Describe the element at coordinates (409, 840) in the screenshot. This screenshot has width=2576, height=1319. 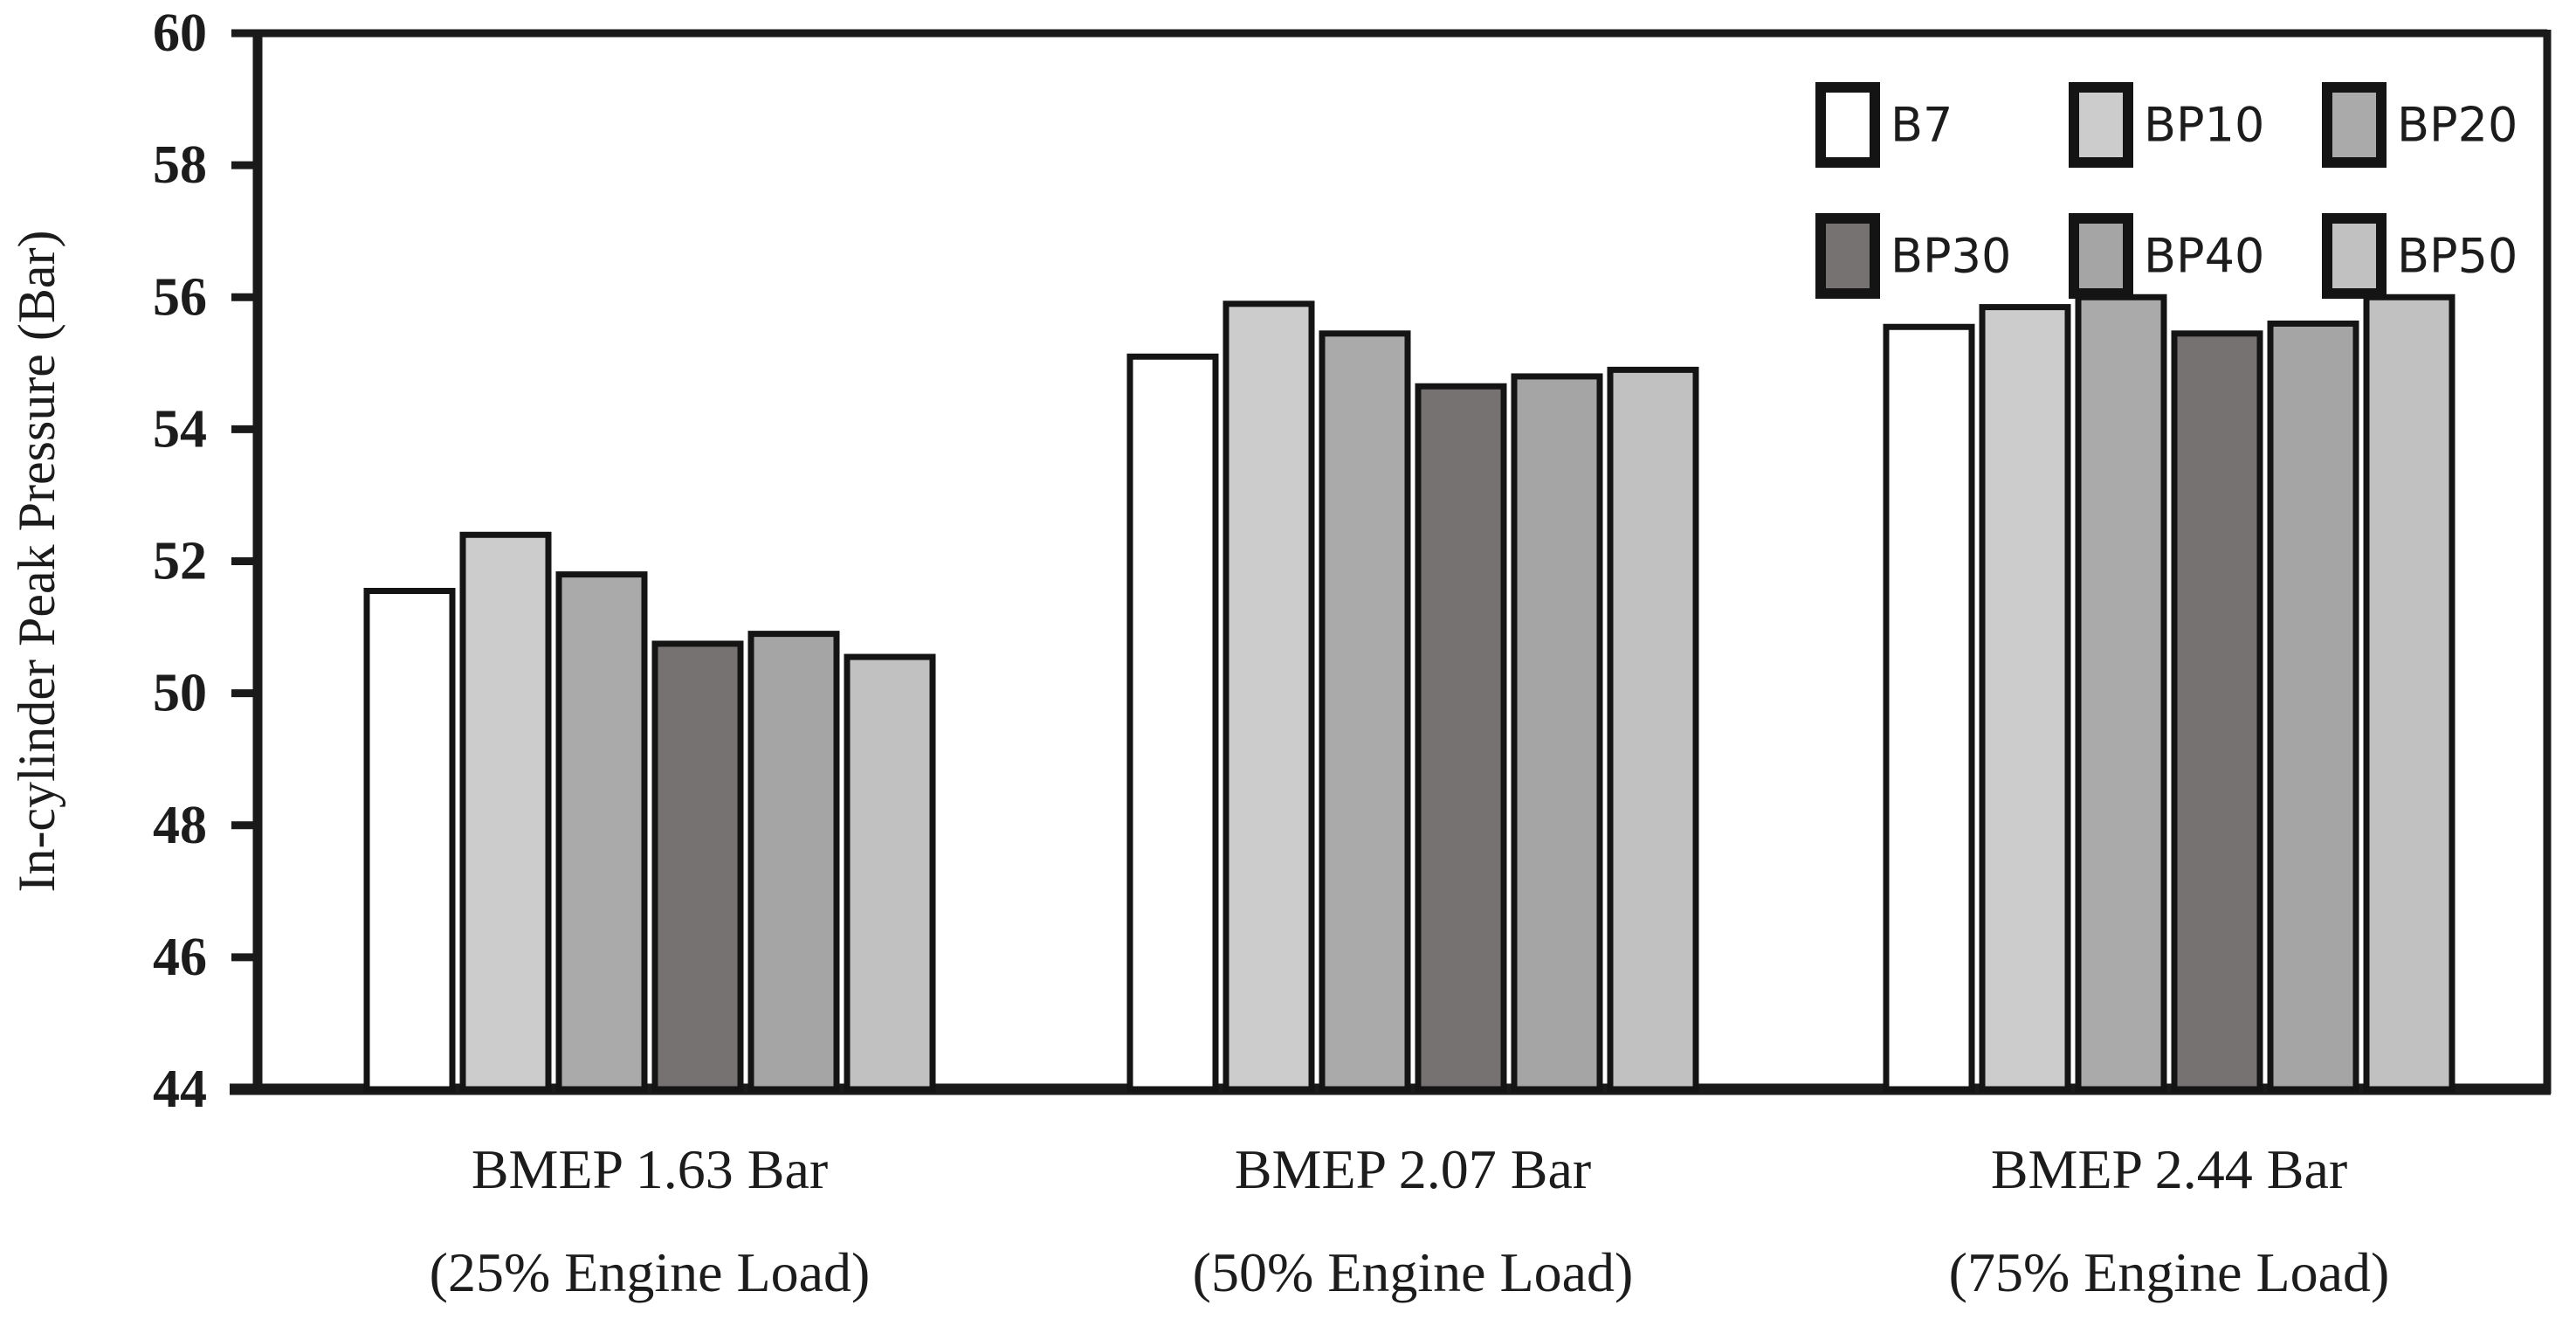
I see `bar-B7-group1` at that location.